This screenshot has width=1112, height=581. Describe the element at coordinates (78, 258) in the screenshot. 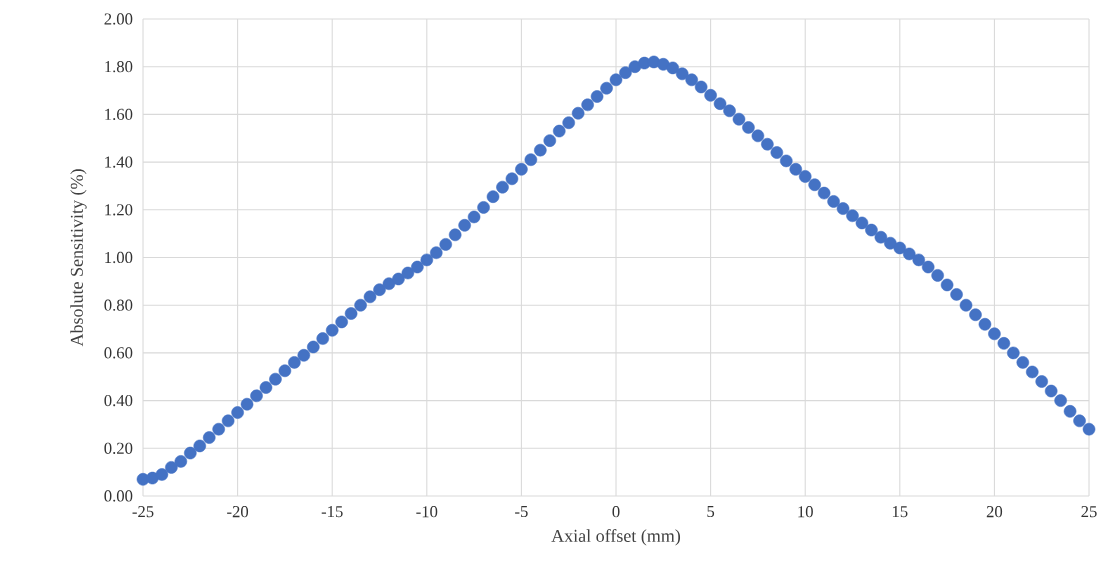

I see `y-axis-title: Absolute Sensitivity (%)` at that location.